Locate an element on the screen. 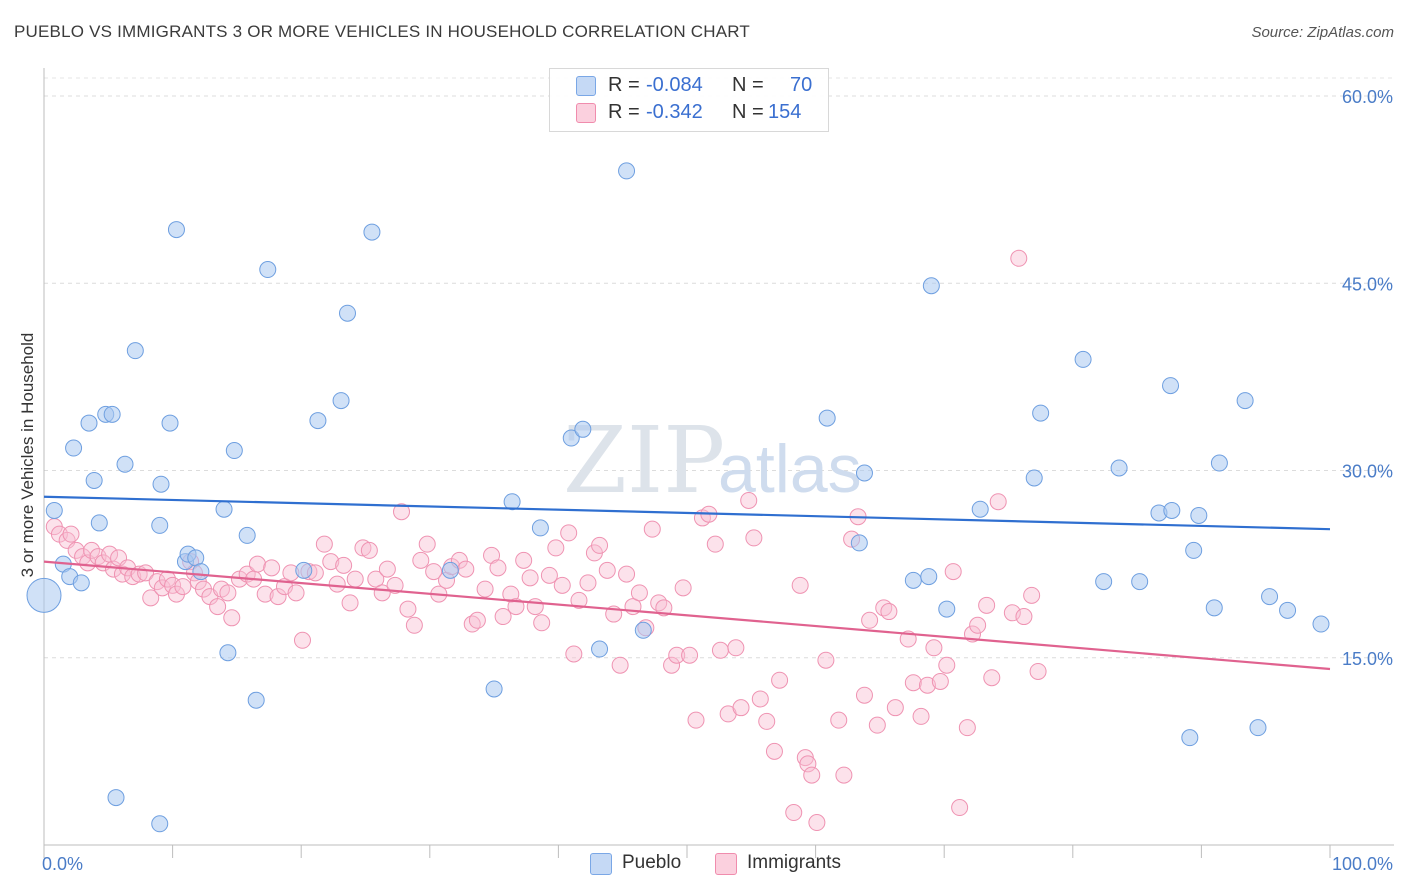  watermark-atlas: atlas is located at coordinates (790, 469).